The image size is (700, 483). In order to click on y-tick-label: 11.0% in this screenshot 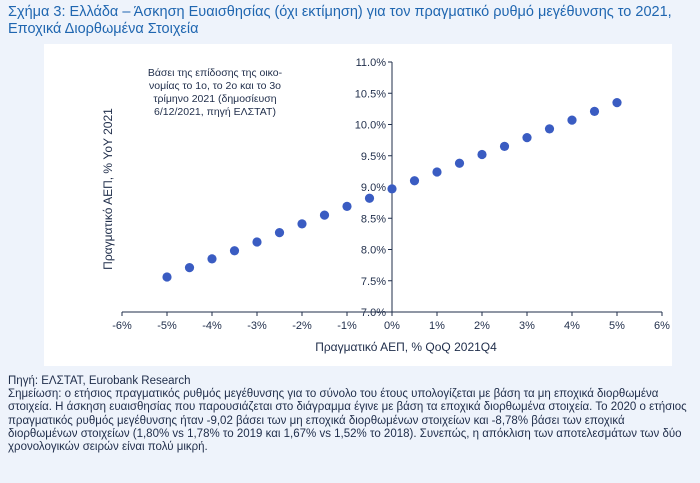, I will do `click(371, 63)`.